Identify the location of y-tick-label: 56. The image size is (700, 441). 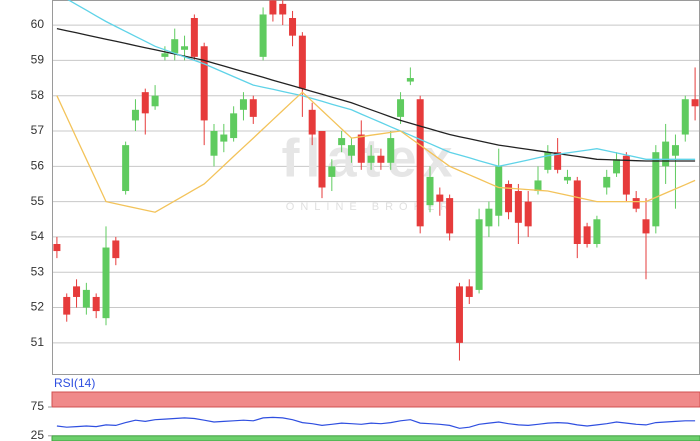
(38, 165).